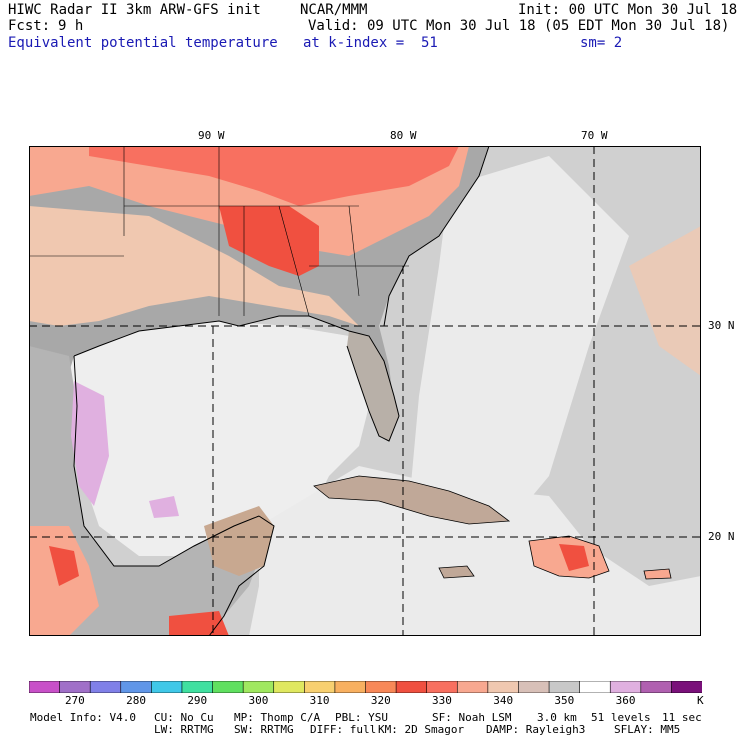 This screenshot has width=740, height=740. What do you see at coordinates (134, 10) in the screenshot?
I see `plot-title: HIWC Radar II 3km ARW-GFS init` at bounding box center [134, 10].